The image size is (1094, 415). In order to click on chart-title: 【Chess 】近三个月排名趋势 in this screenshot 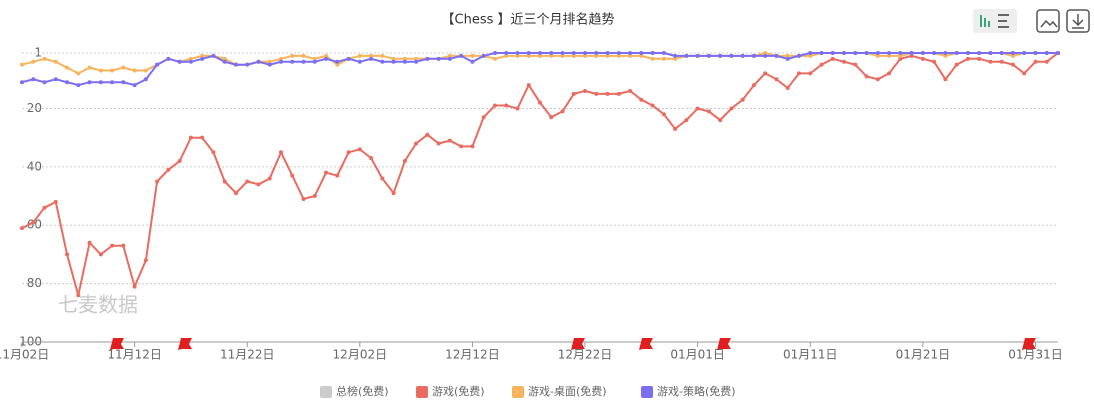, I will do `click(528, 20)`.